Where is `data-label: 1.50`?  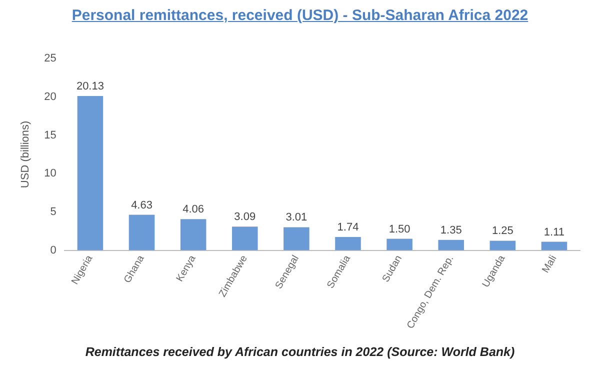 data-label: 1.50 is located at coordinates (399, 229).